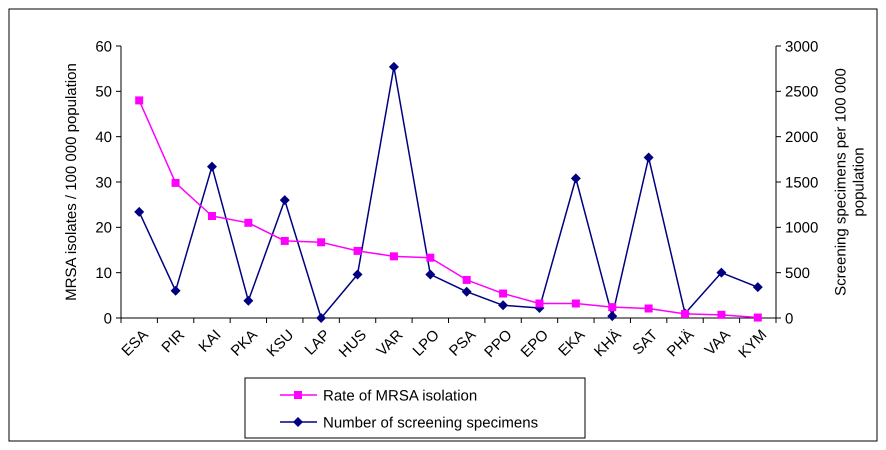 This screenshot has height=450, width=886. What do you see at coordinates (801, 183) in the screenshot?
I see `y2-tick-label: 1500` at bounding box center [801, 183].